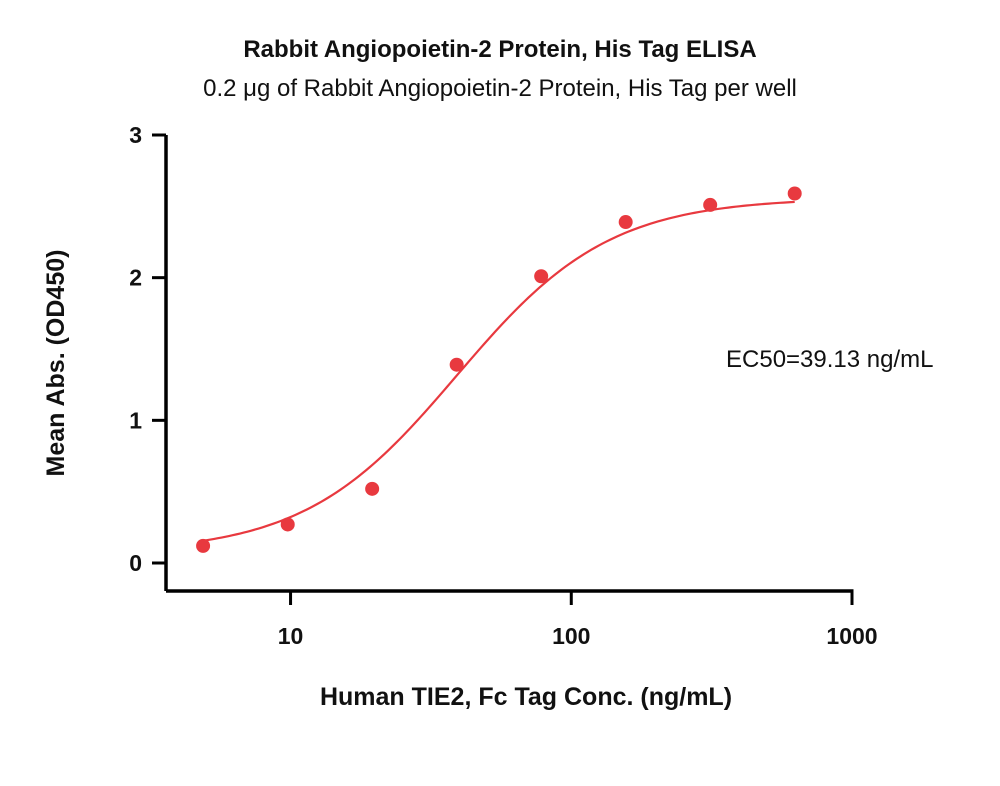 Image resolution: width=1000 pixels, height=786 pixels. Describe the element at coordinates (135, 135) in the screenshot. I see `y-tick-label: 3` at that location.